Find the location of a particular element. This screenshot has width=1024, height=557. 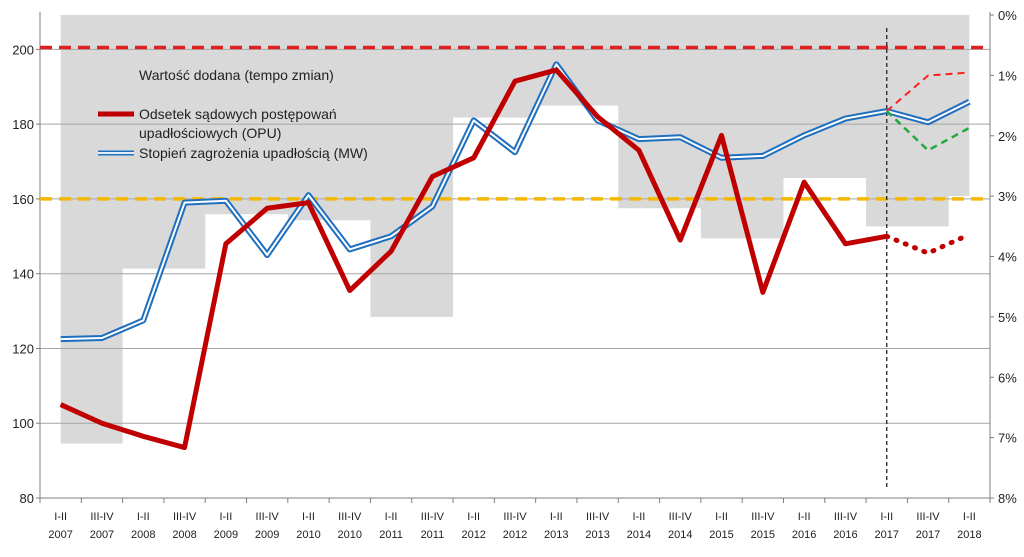

x-tick-period-18: I-II is located at coordinates (804, 517).